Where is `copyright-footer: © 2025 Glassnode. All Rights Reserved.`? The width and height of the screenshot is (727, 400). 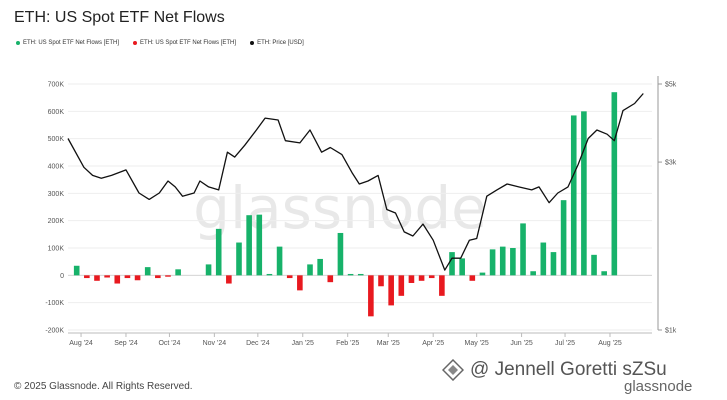 copyright-footer: © 2025 Glassnode. All Rights Reserved. is located at coordinates (103, 386).